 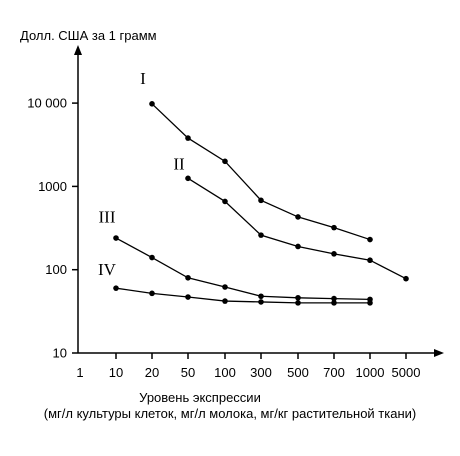 What do you see at coordinates (188, 372) in the screenshot?
I see `x-tick-label: 50` at bounding box center [188, 372].